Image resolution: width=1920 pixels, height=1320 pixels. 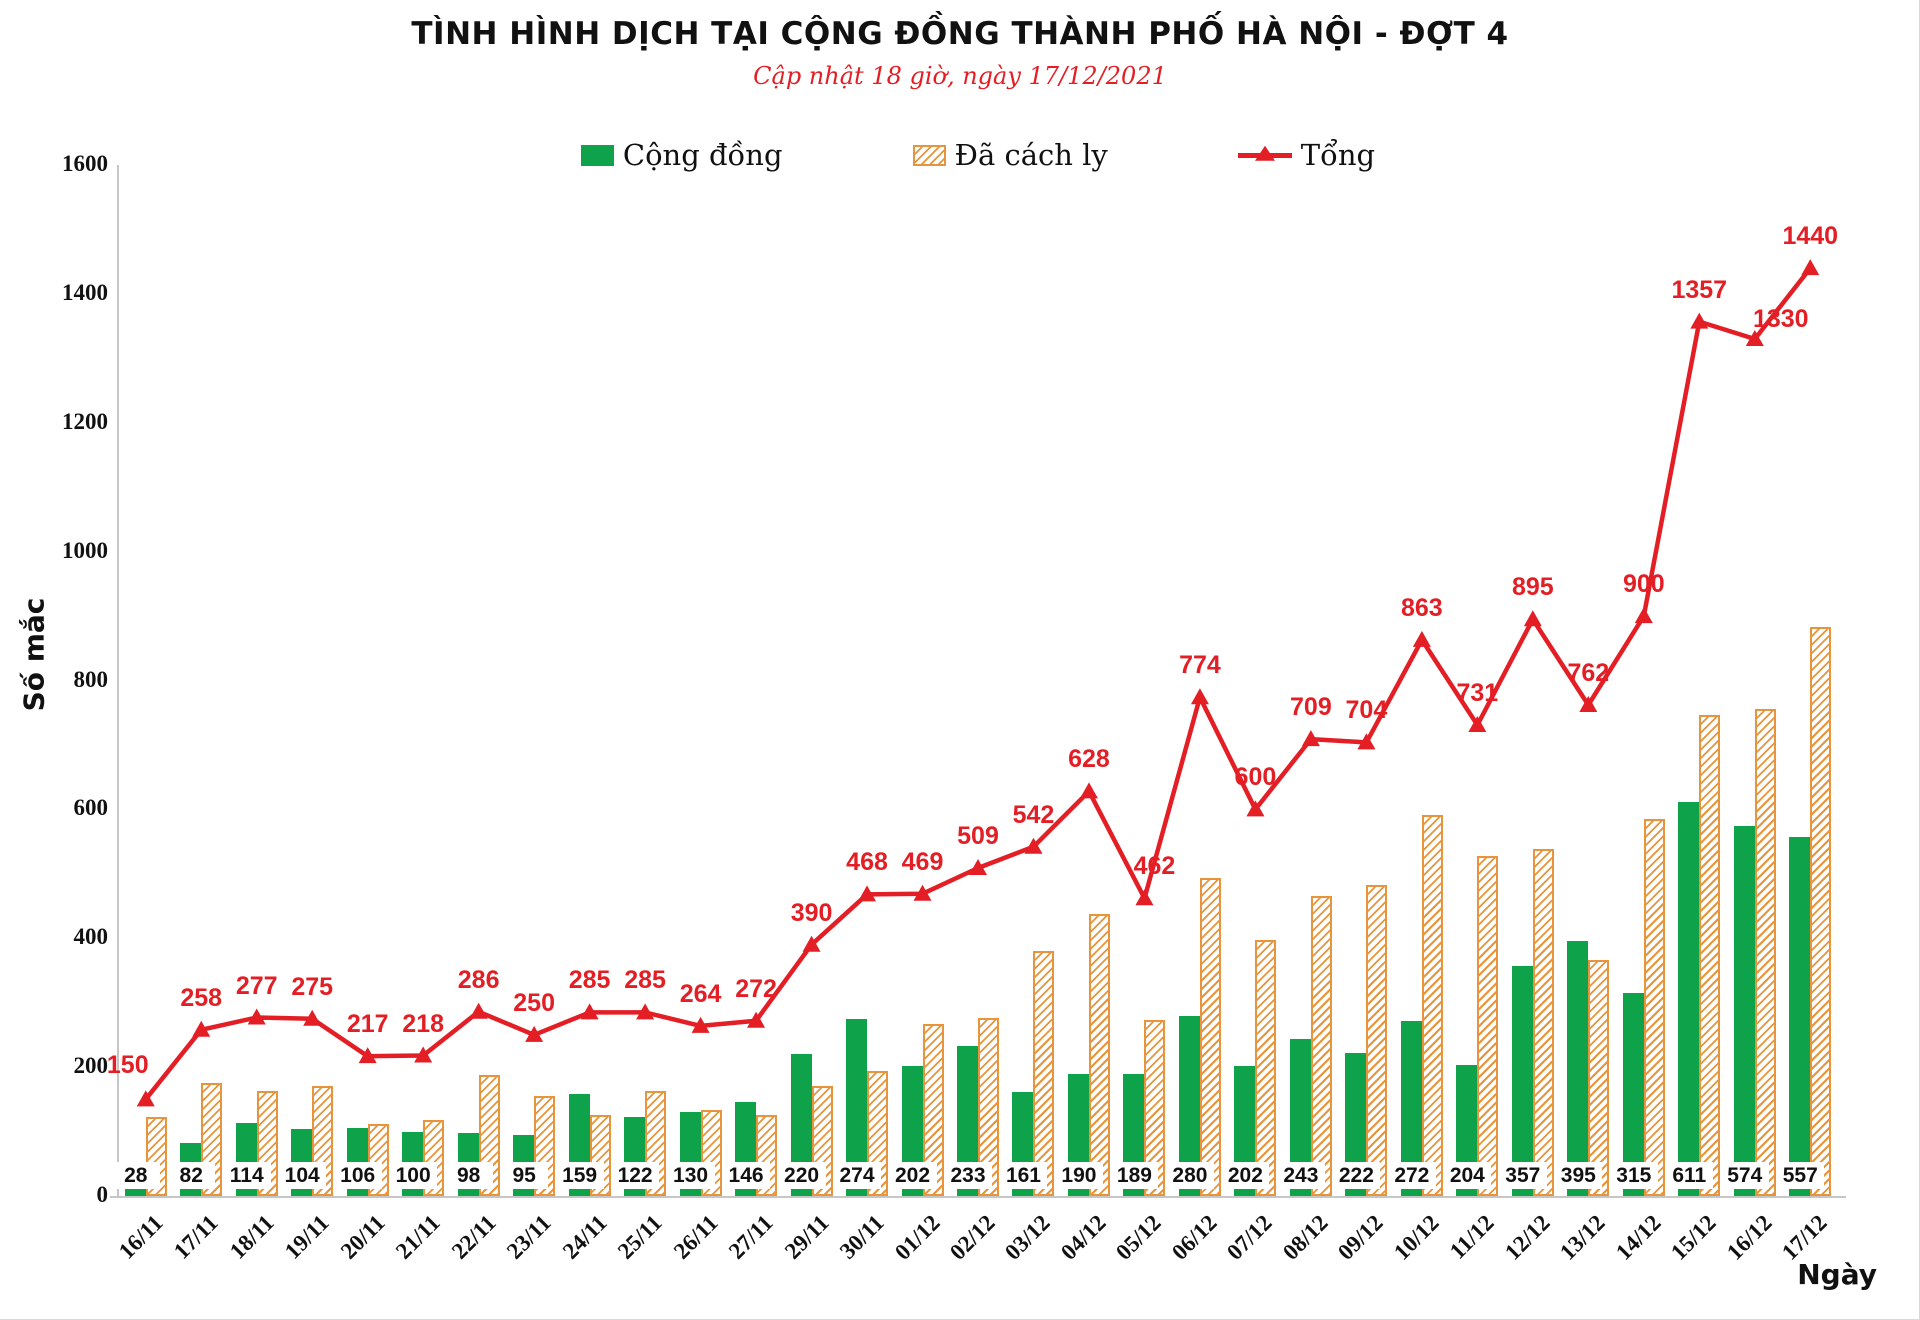 What do you see at coordinates (1411, 1175) in the screenshot?
I see `bar-value-label: 272` at bounding box center [1411, 1175].